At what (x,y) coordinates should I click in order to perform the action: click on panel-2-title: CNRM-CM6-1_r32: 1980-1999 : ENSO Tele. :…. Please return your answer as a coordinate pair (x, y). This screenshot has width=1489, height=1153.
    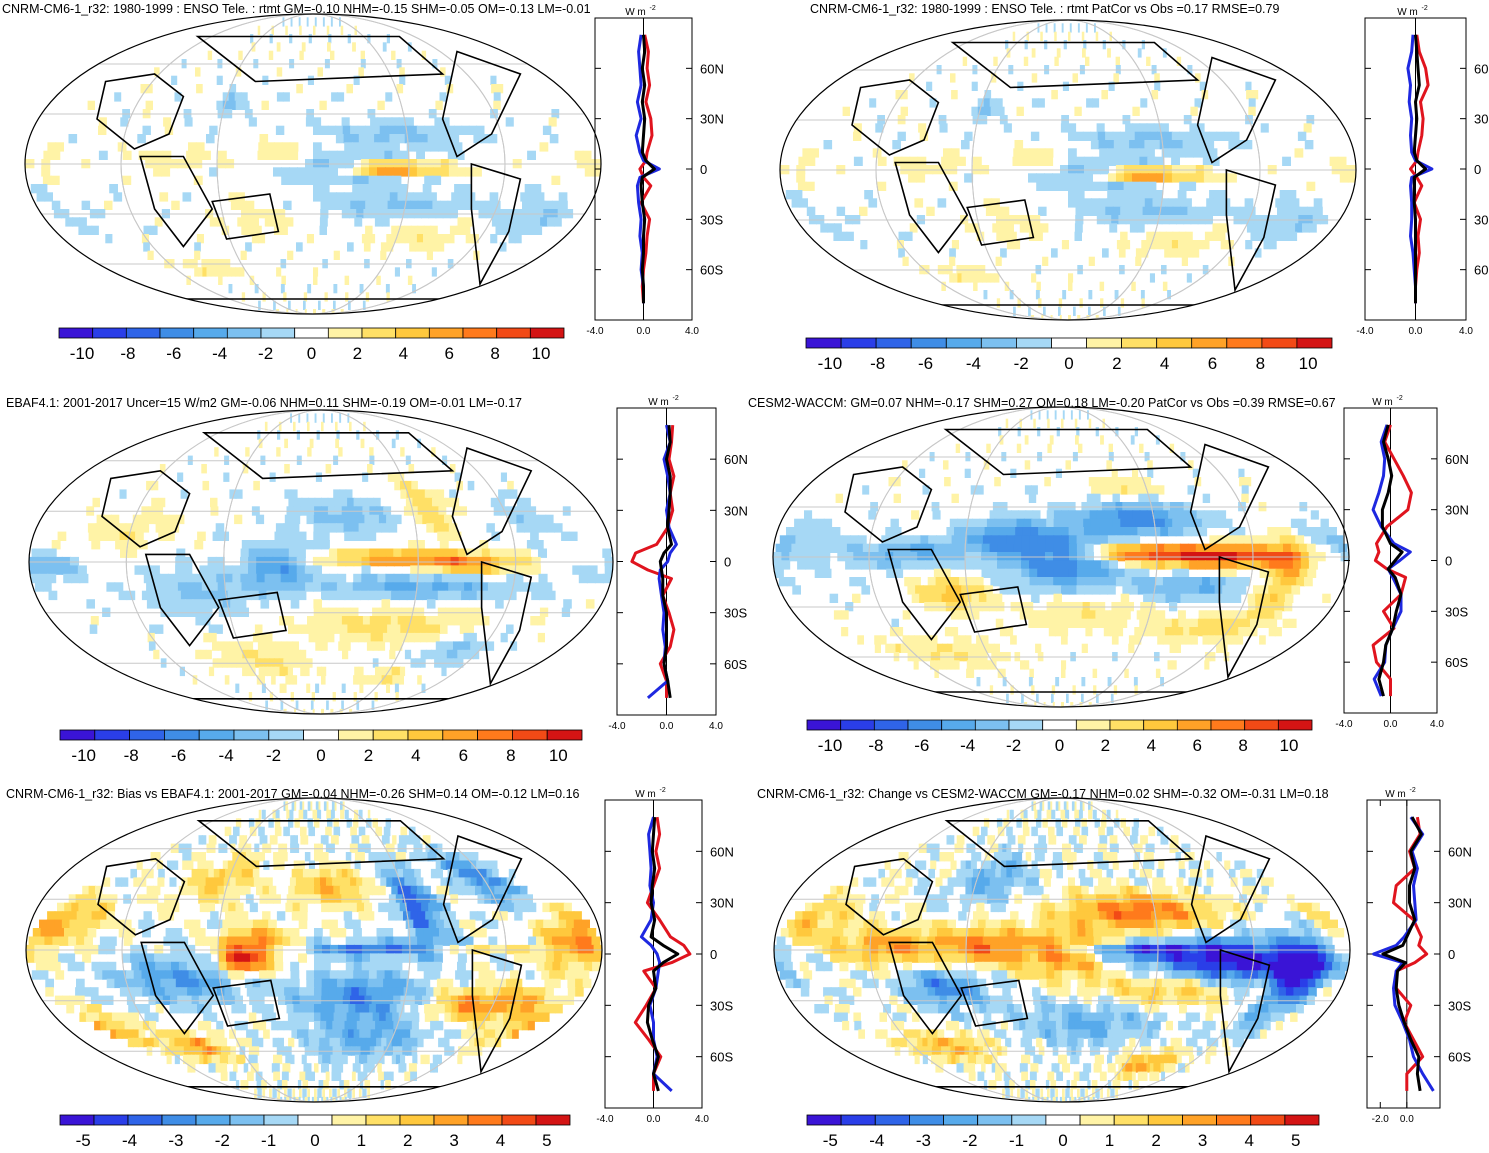
    Looking at the image, I should click on (1044, 9).